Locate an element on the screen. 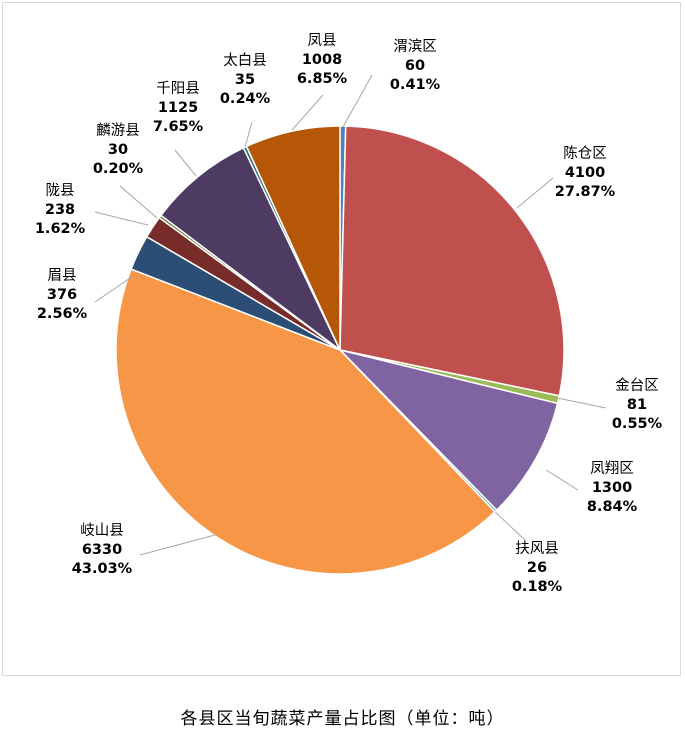  label-name: 凤县 is located at coordinates (322, 41).